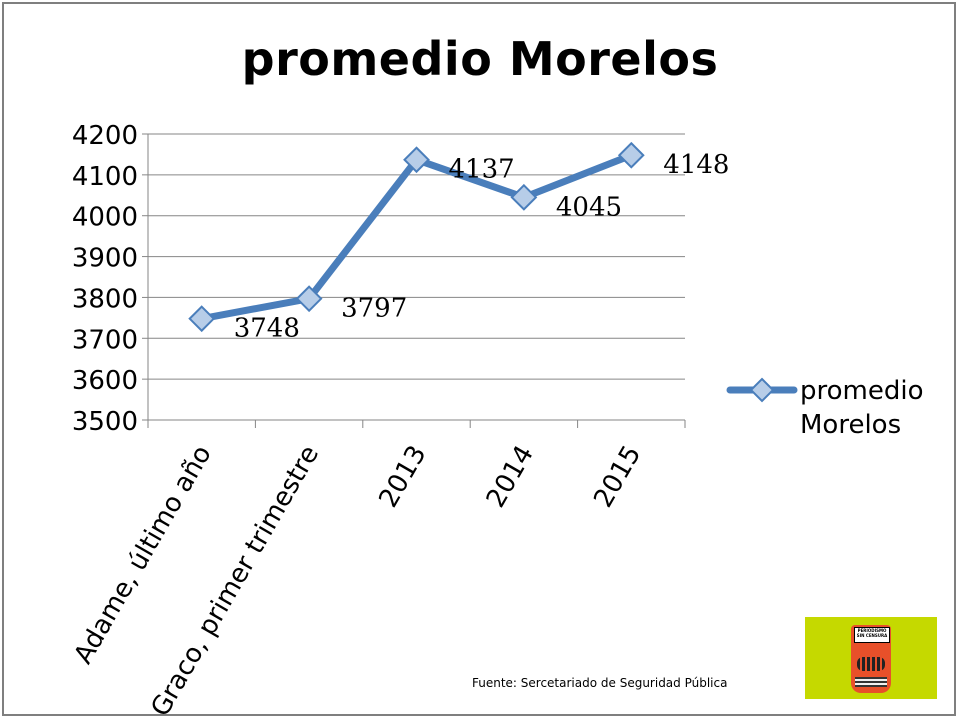 The image size is (960, 720). Describe the element at coordinates (267, 329) in the screenshot. I see `data-label: 3748` at that location.